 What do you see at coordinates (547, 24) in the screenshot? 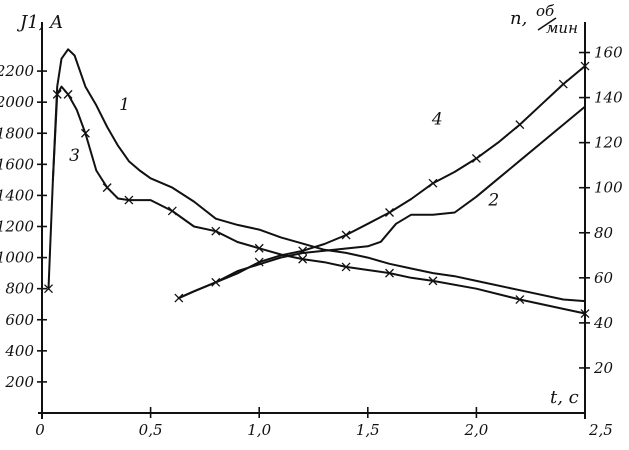
I see `y-axis-right-unit-slash` at bounding box center [547, 24].